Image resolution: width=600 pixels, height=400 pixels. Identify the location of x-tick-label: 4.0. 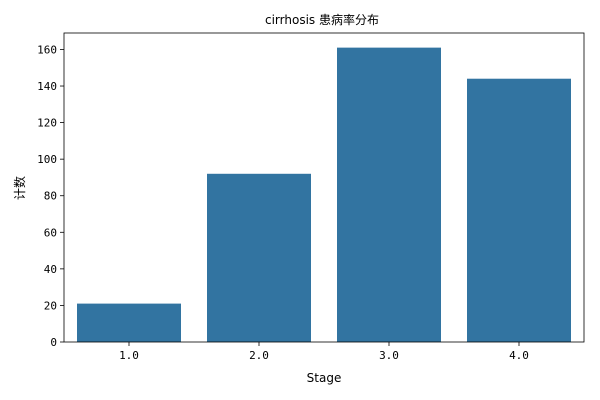
(519, 355).